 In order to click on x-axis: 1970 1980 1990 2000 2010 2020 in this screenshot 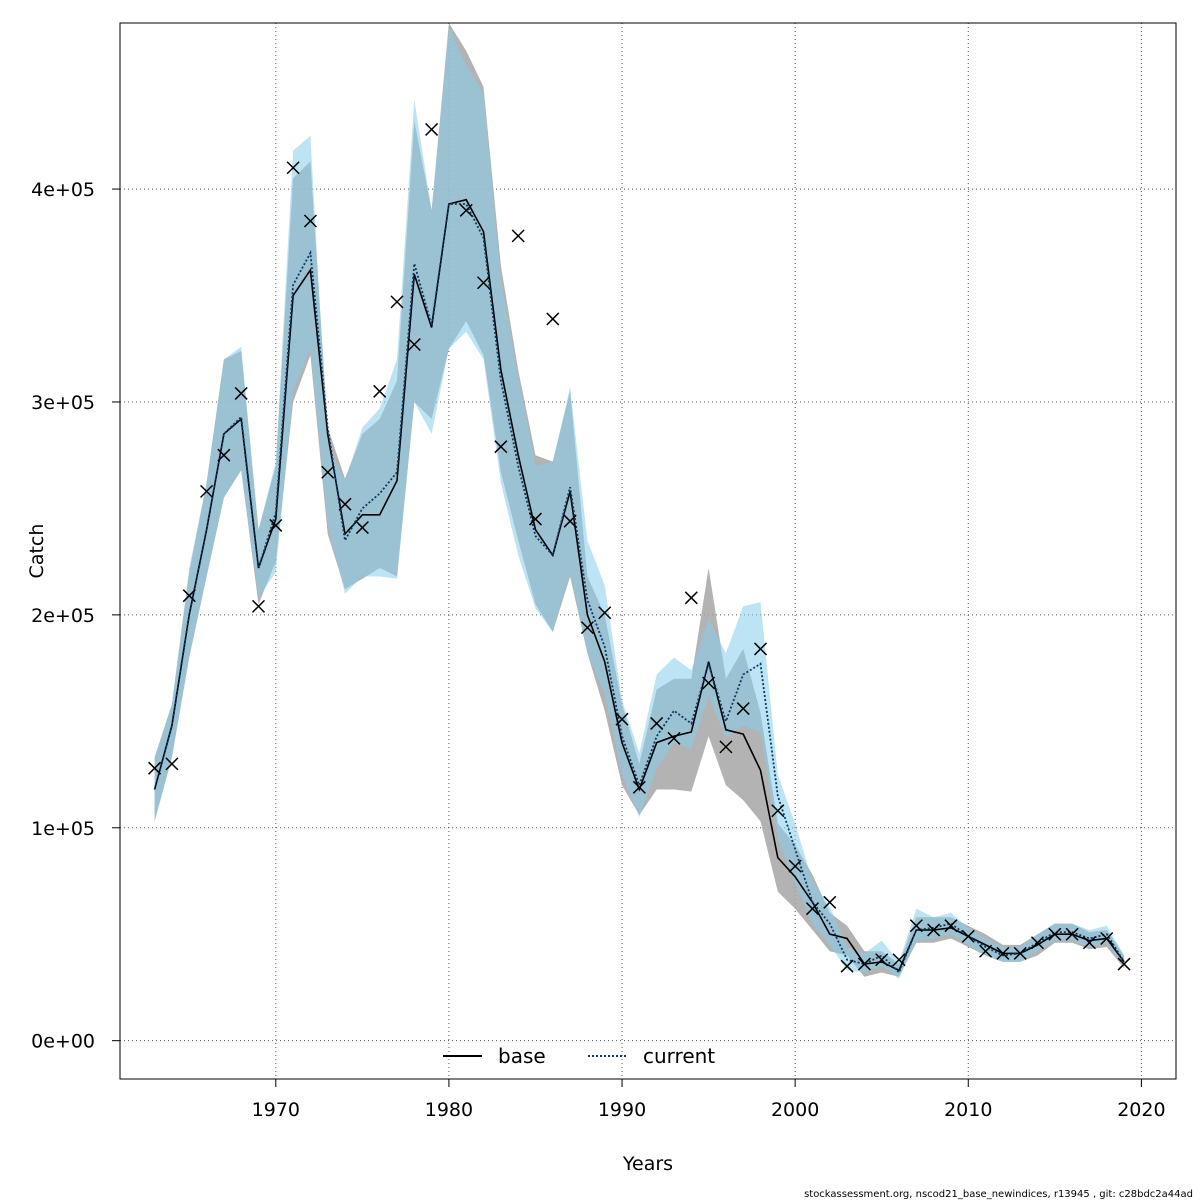, I will do `click(709, 1100)`.